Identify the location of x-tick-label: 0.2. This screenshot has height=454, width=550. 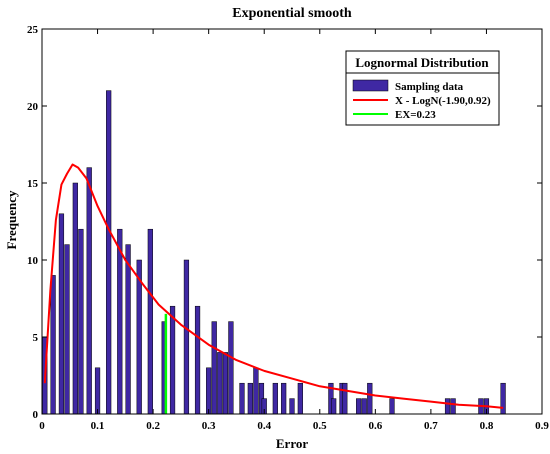
(153, 426).